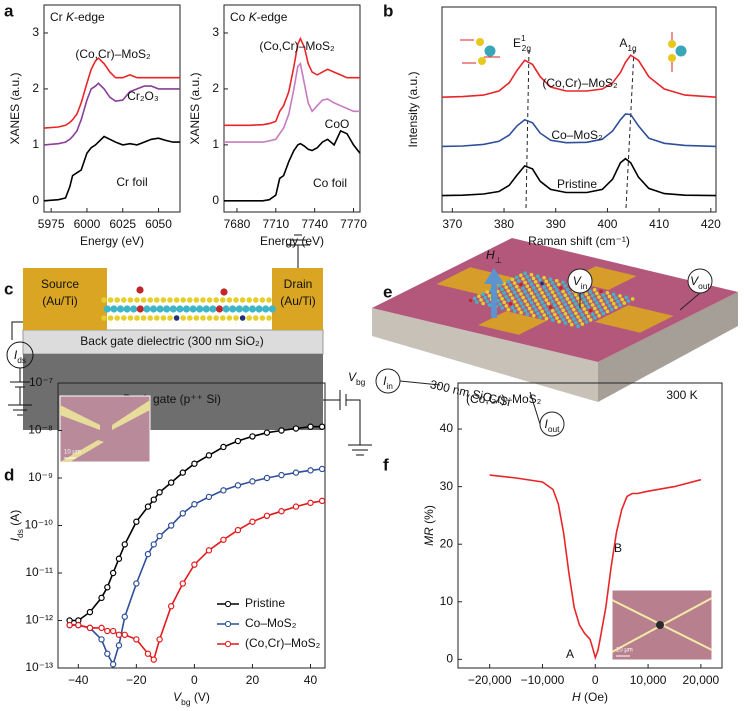  Describe the element at coordinates (490, 255) in the screenshot. I see `text-part: H` at that location.